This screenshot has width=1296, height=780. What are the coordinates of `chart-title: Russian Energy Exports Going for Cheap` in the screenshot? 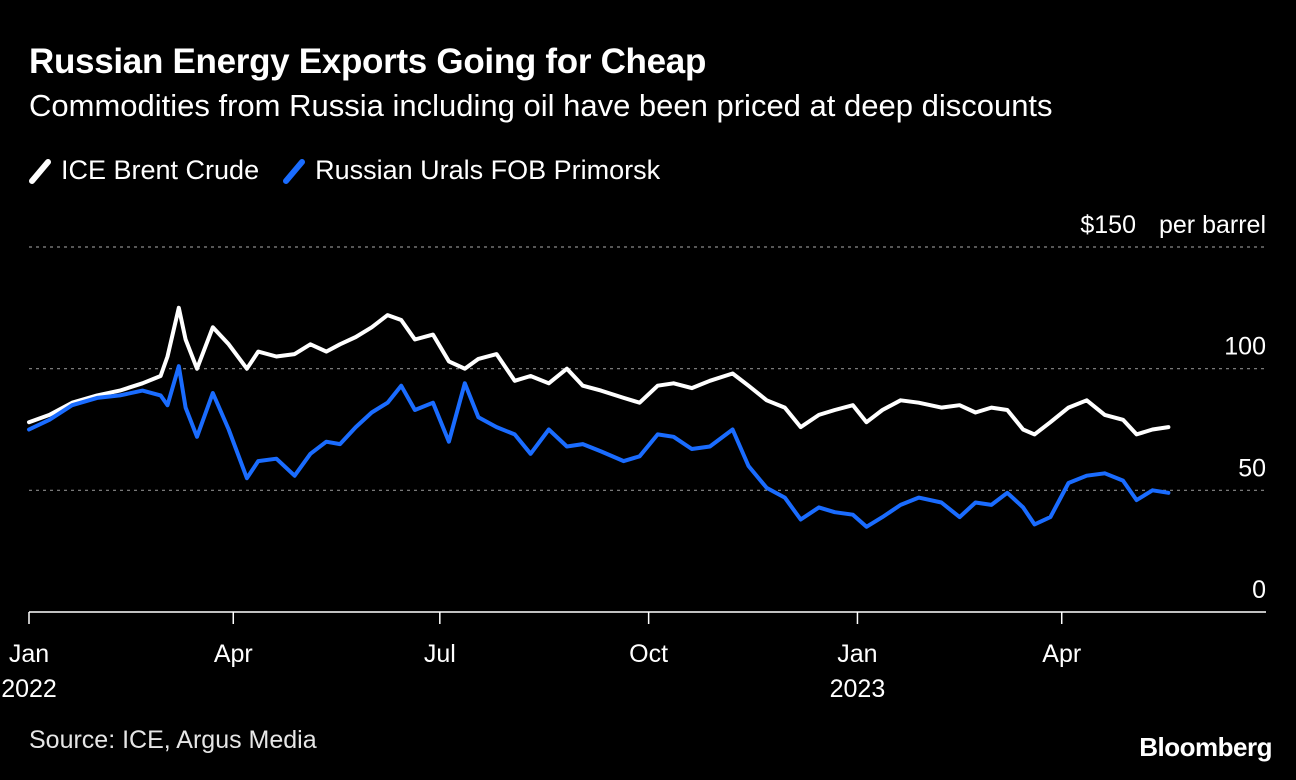 It's located at (368, 61).